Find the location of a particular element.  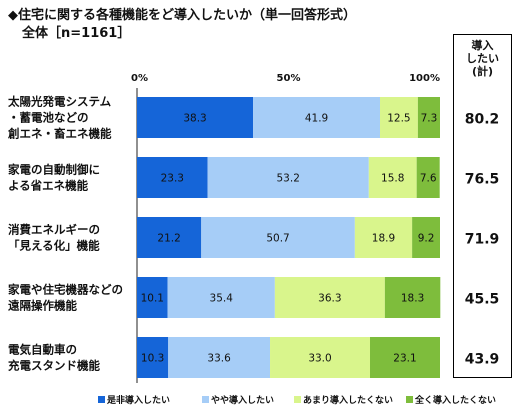

data-label-3-1: 35.4 is located at coordinates (222, 299).